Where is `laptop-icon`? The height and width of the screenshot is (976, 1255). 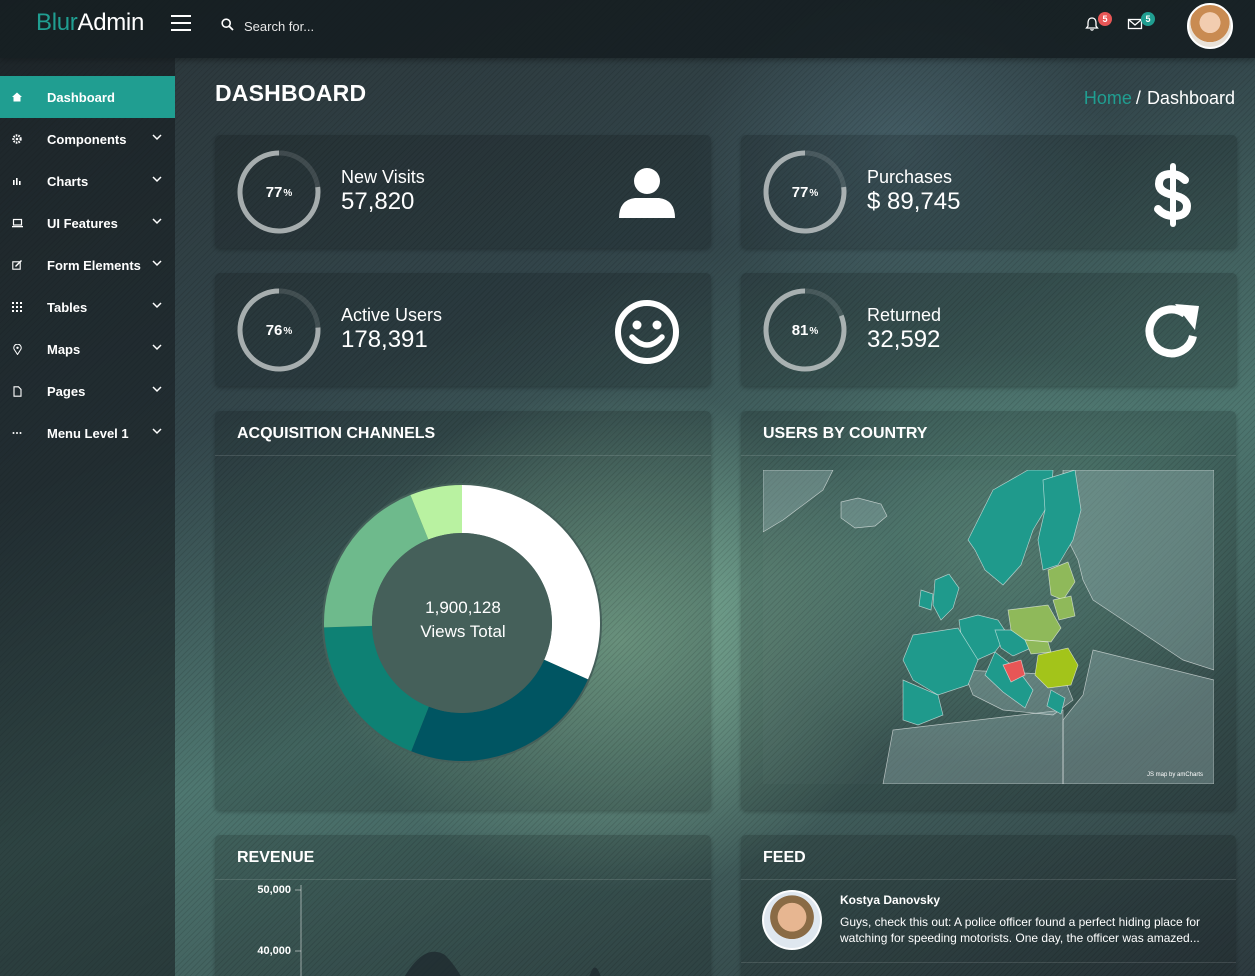 laptop-icon is located at coordinates (23, 223).